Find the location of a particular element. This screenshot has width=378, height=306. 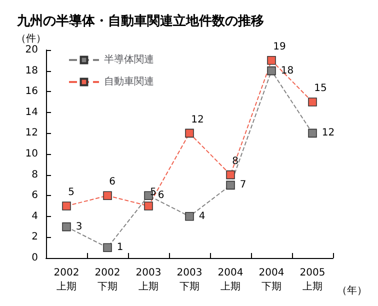

y-tick-label: 8 is located at coordinates (35, 174).